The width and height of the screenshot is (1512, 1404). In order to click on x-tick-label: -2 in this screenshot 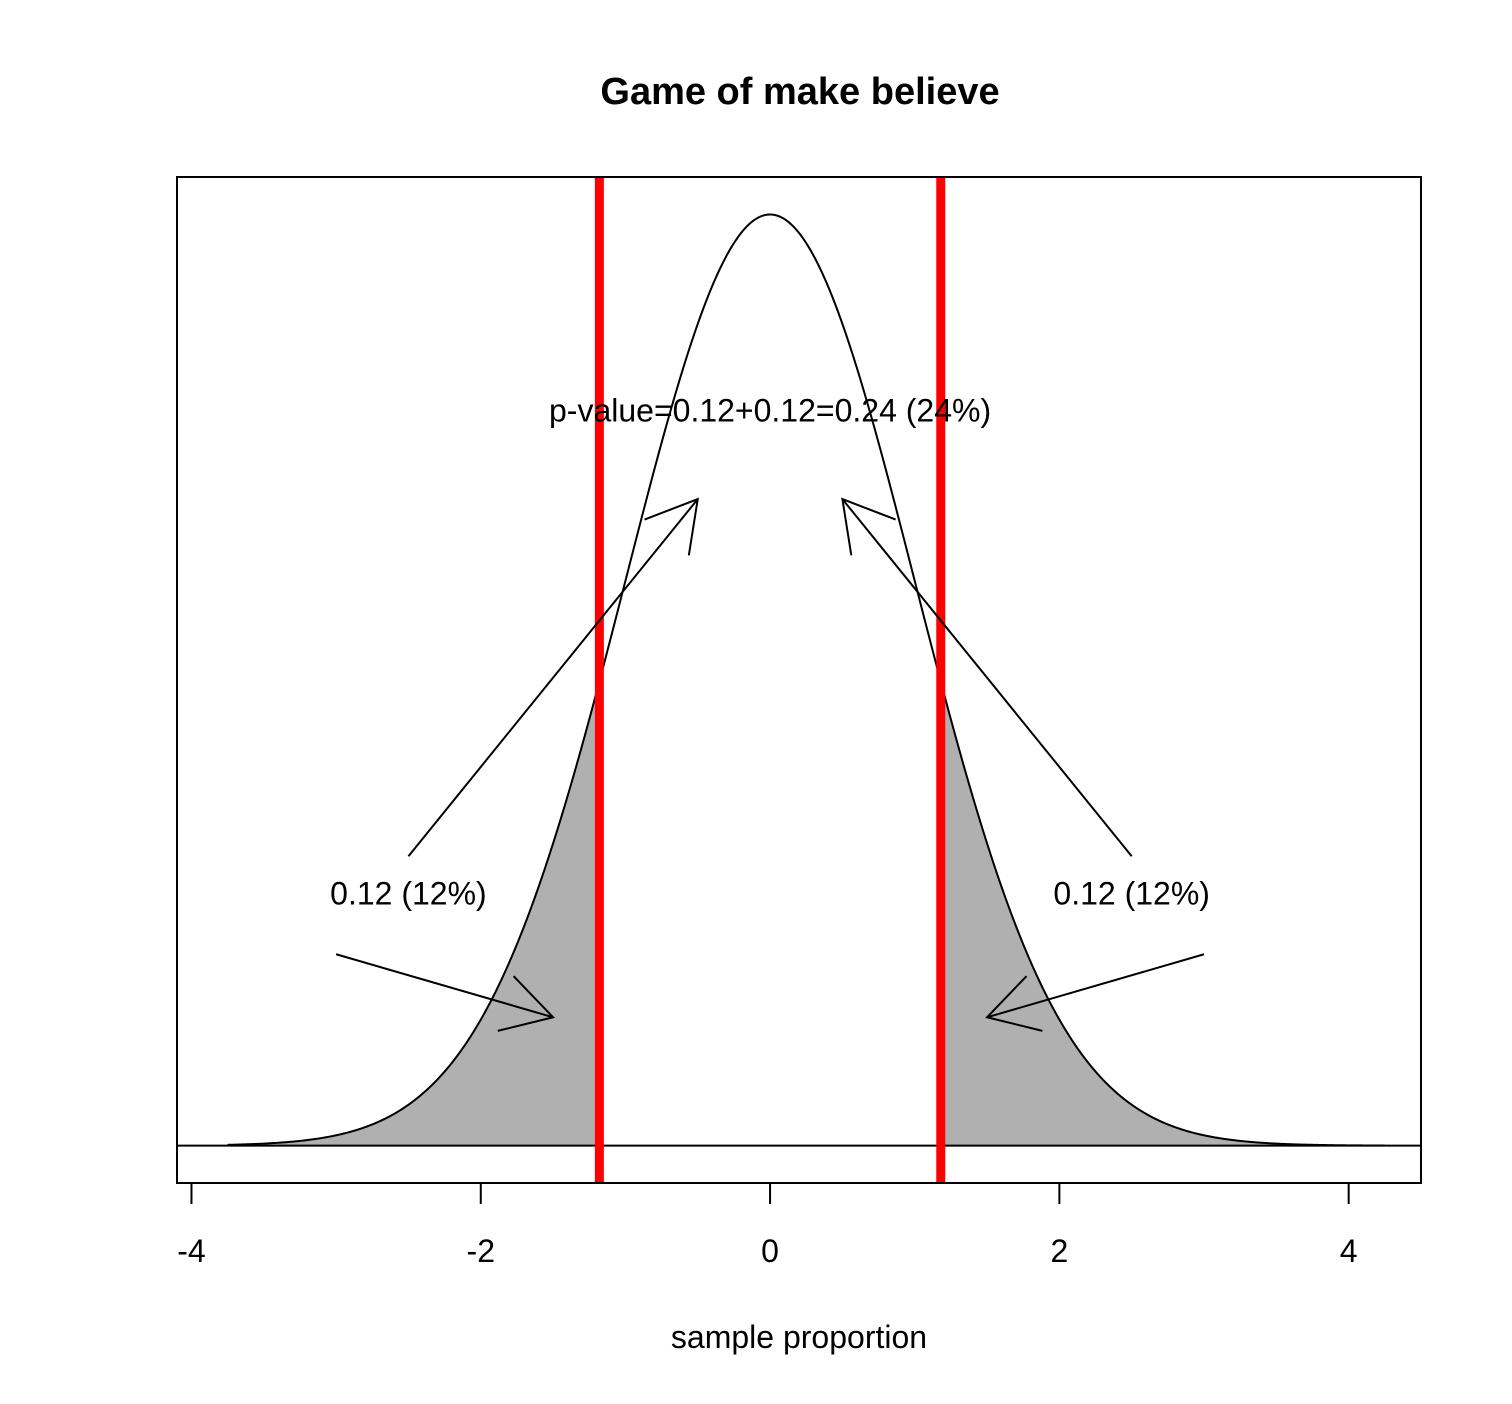, I will do `click(481, 1251)`.